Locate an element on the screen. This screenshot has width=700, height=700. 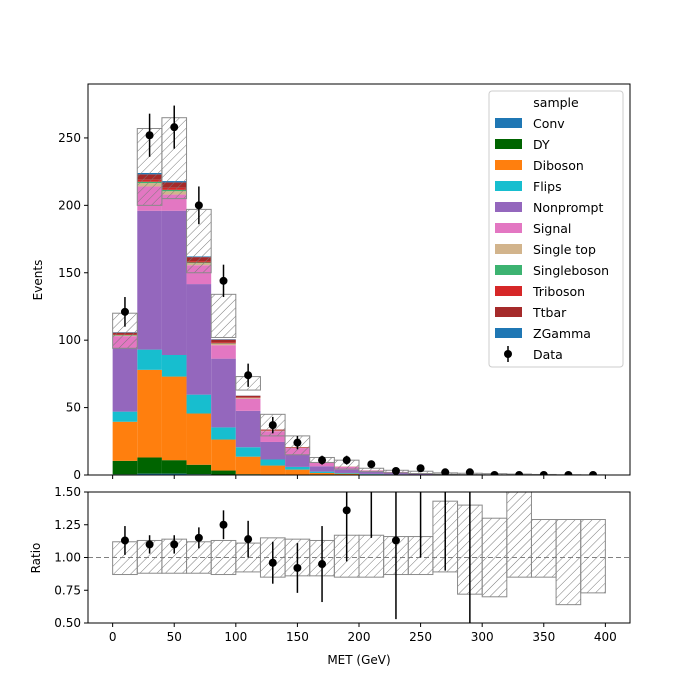
legend-label: Singleboson is located at coordinates (571, 270).